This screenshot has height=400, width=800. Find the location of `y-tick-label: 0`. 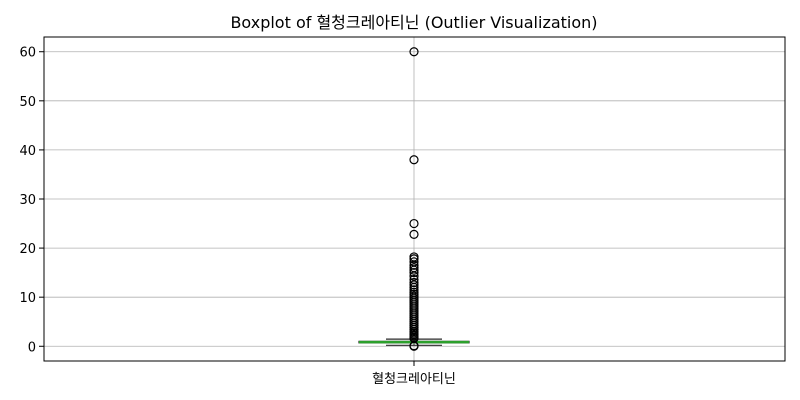

y-tick-label: 0 is located at coordinates (32, 347).